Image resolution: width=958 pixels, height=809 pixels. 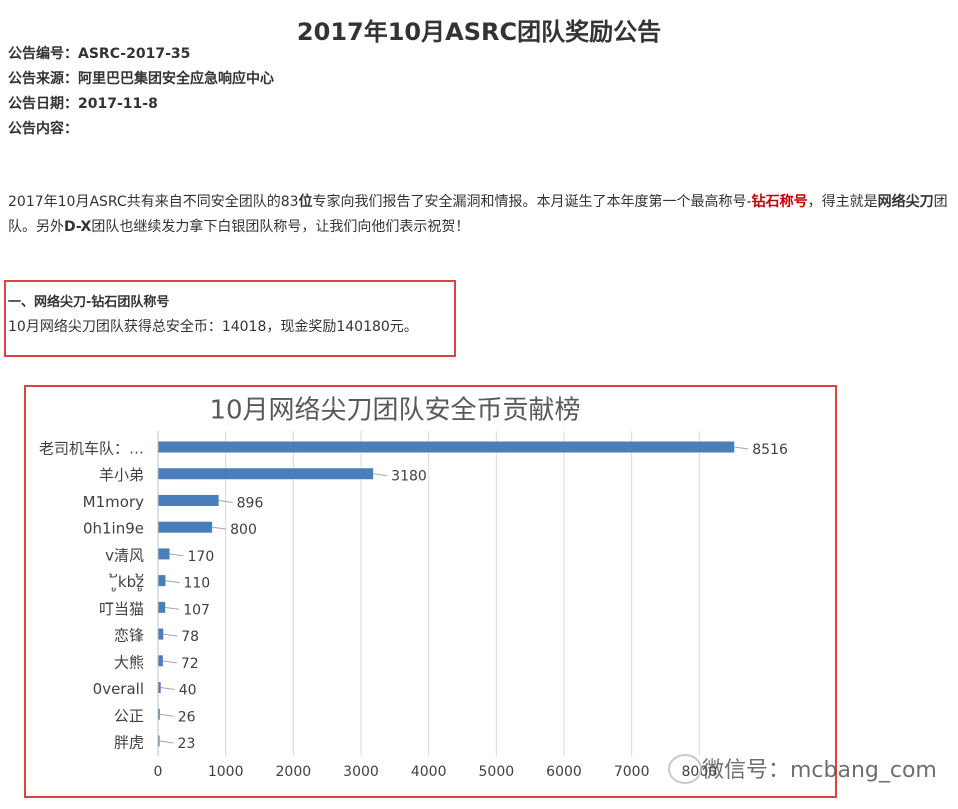 I want to click on x-tick-label: 4000, so click(x=429, y=772).